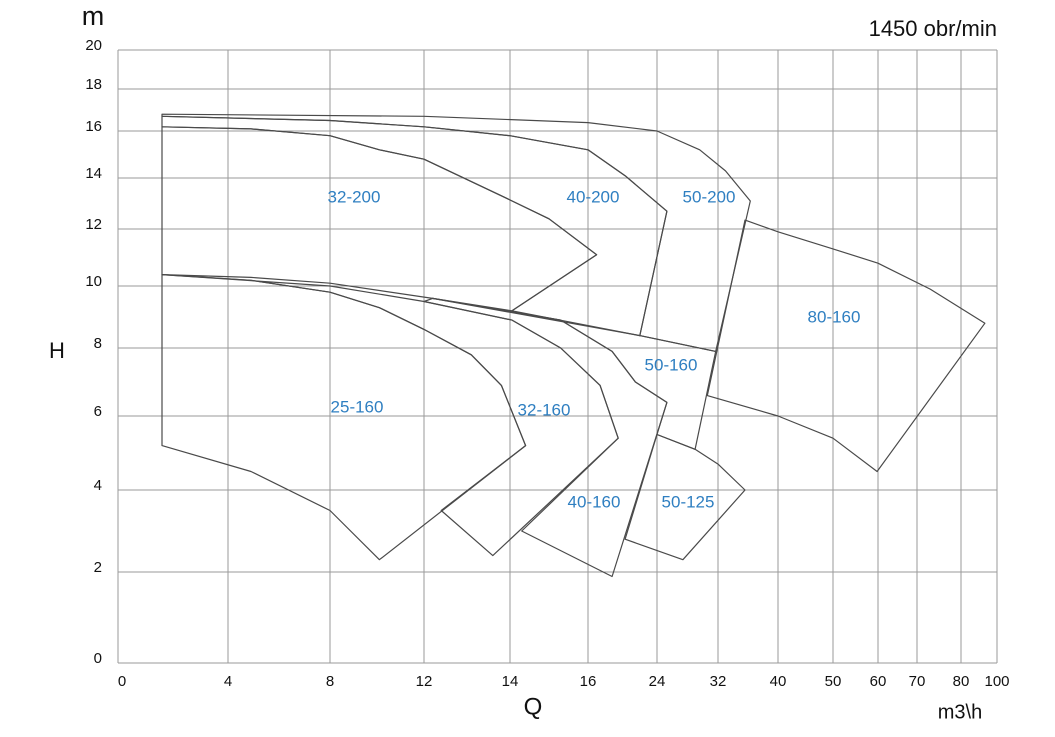 The width and height of the screenshot is (1055, 737). I want to click on y-tick-label: 16, so click(93, 126).